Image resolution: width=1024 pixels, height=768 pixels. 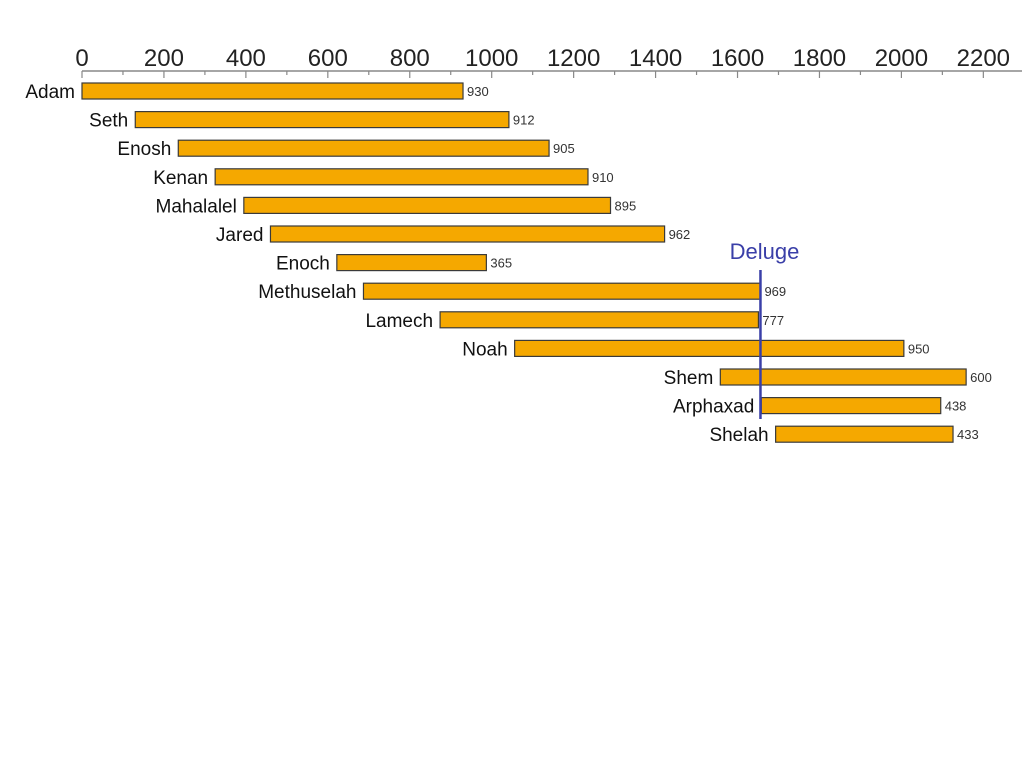 What do you see at coordinates (399, 321) in the screenshot?
I see `row-label-lamech: Lamech` at bounding box center [399, 321].